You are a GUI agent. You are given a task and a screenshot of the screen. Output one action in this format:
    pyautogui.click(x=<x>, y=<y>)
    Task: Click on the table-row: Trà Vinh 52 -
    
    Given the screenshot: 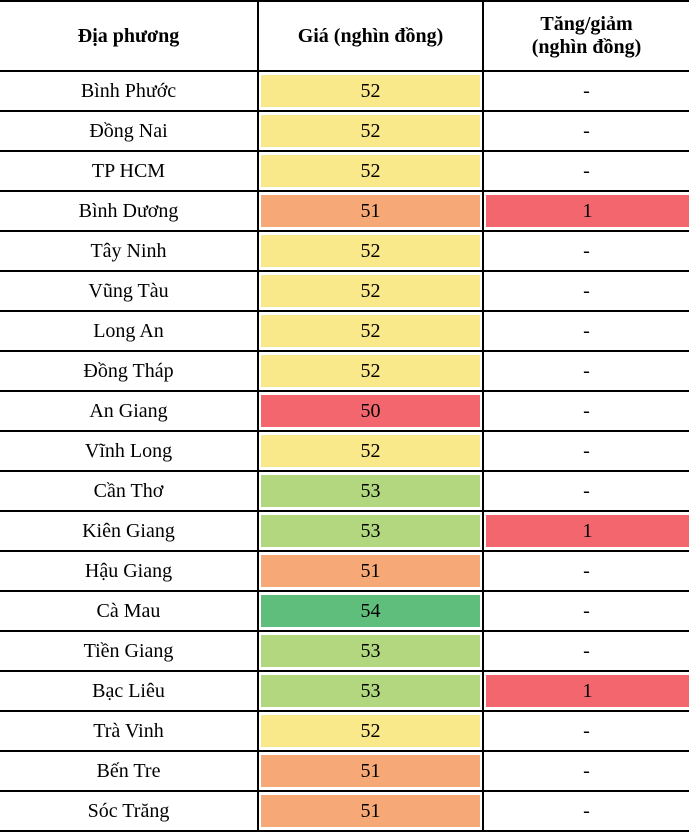 What is the action you would take?
    pyautogui.click(x=344, y=731)
    